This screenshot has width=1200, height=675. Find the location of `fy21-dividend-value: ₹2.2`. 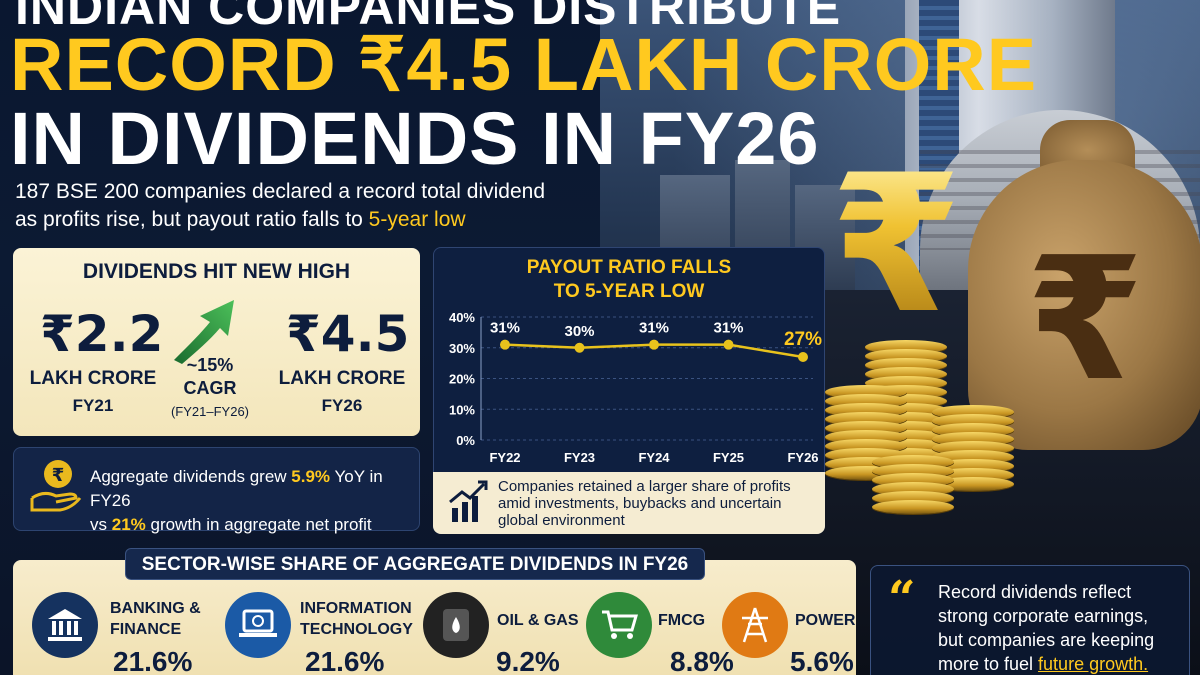

fy21-dividend-value: ₹2.2 is located at coordinates (102, 334).